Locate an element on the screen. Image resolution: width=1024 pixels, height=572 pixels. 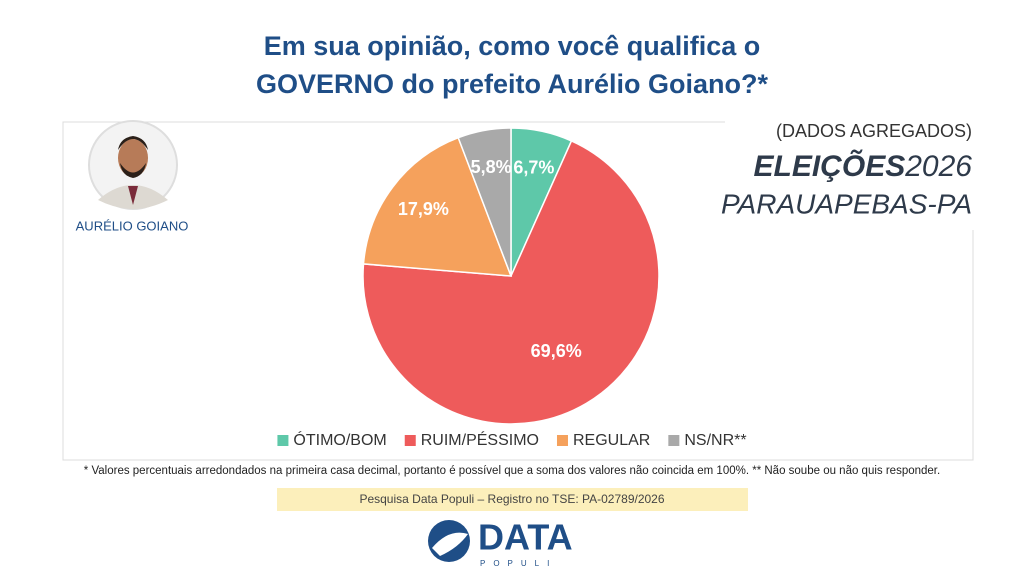
legend-label: REGULAR is located at coordinates (611, 440).